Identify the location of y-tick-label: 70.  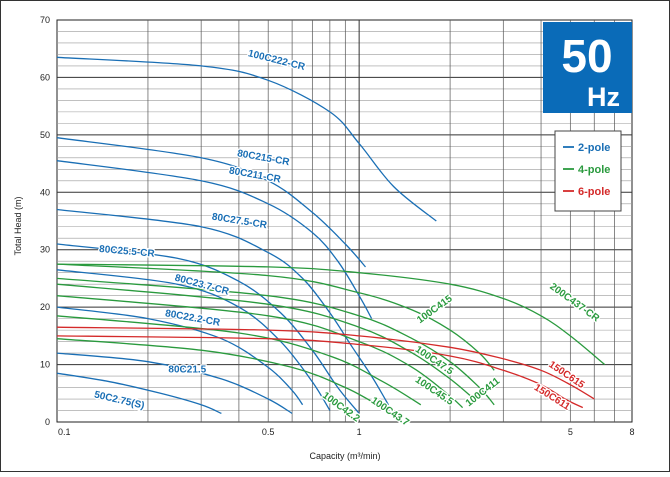
(45, 20).